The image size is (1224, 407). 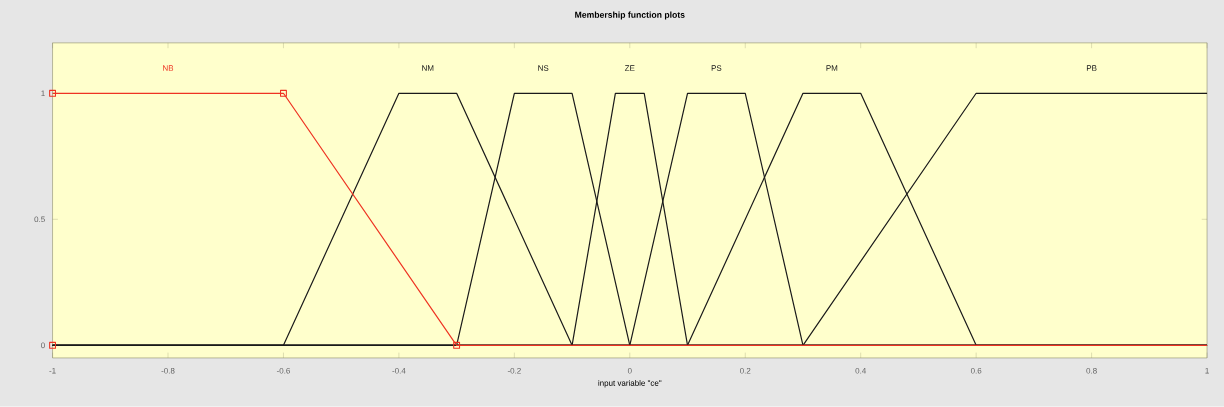 I want to click on chart-title: Membership function plots, so click(x=630, y=15).